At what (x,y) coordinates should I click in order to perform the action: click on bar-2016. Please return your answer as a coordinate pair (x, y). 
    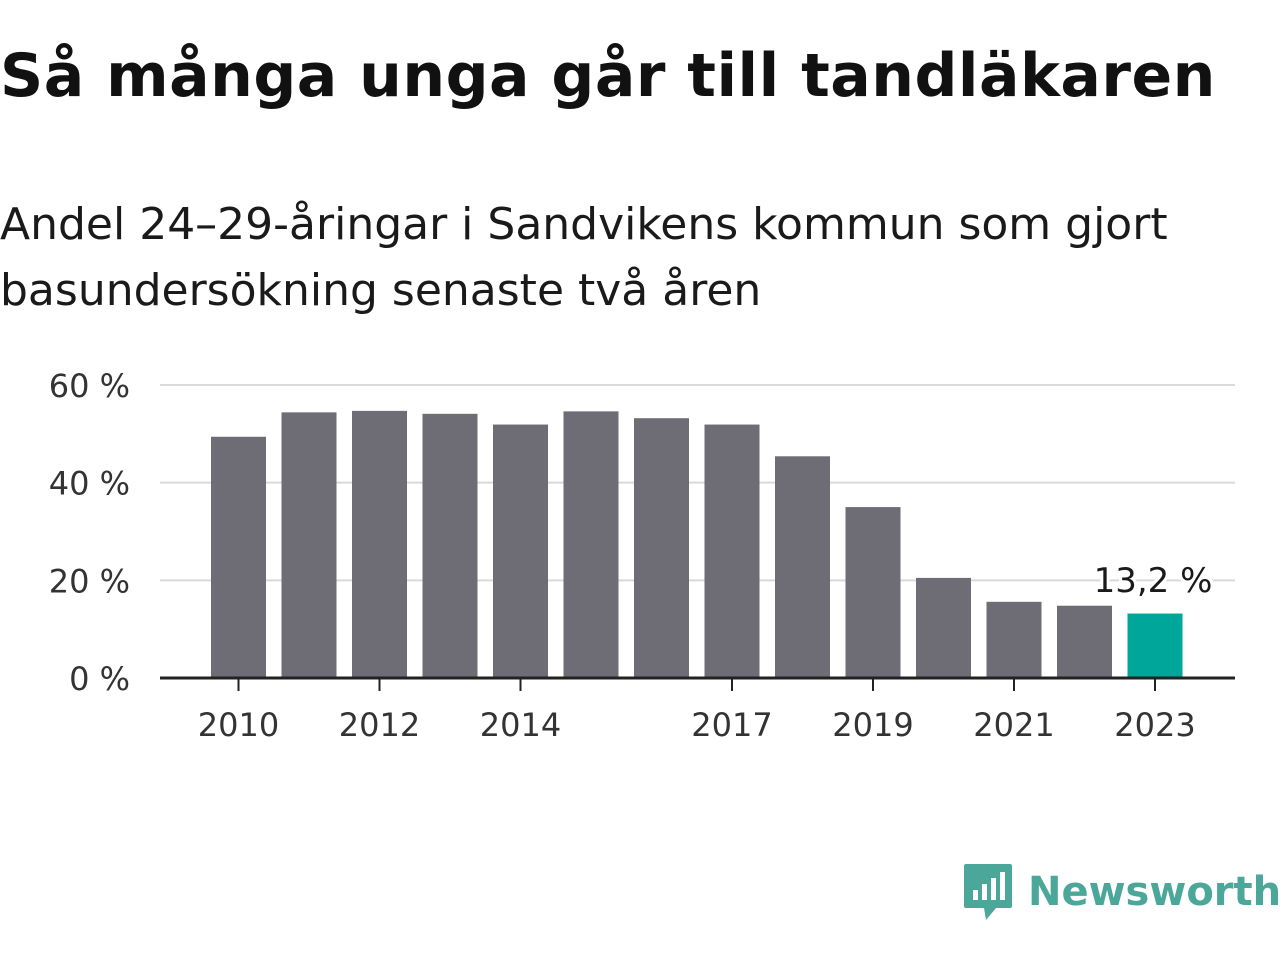
    Looking at the image, I should click on (661, 548).